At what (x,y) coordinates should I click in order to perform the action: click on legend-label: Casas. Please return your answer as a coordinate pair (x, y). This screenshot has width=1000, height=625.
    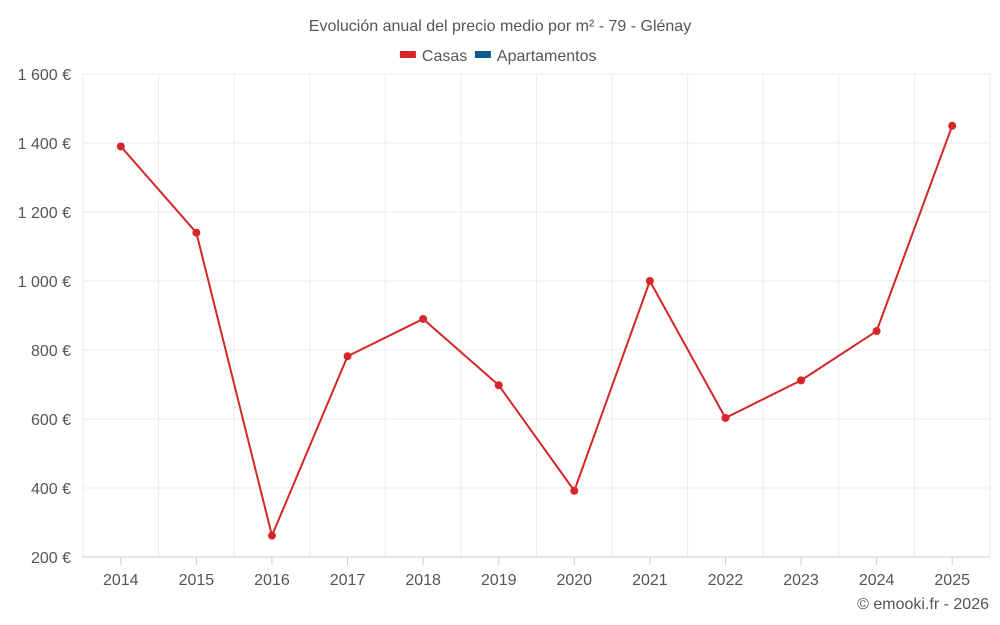
    Looking at the image, I should click on (444, 56).